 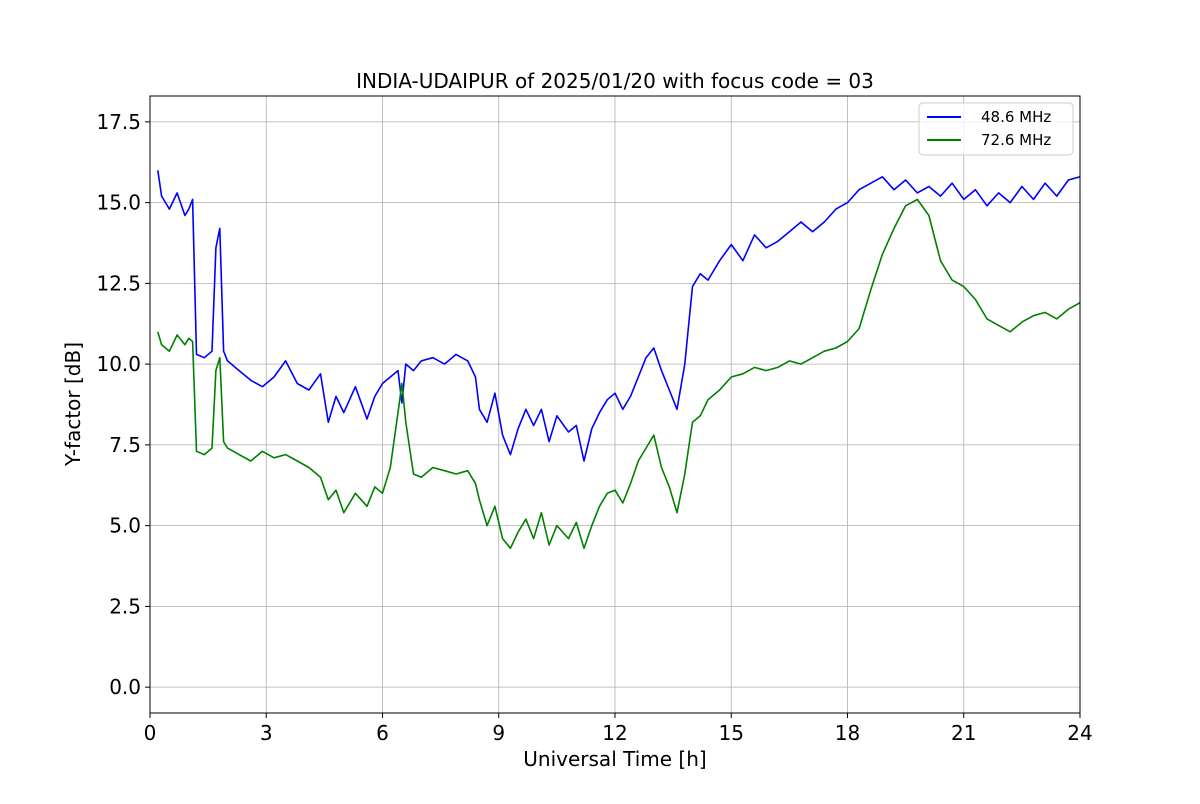 I want to click on x-axis-label: Universal Time [h], so click(x=614, y=759).